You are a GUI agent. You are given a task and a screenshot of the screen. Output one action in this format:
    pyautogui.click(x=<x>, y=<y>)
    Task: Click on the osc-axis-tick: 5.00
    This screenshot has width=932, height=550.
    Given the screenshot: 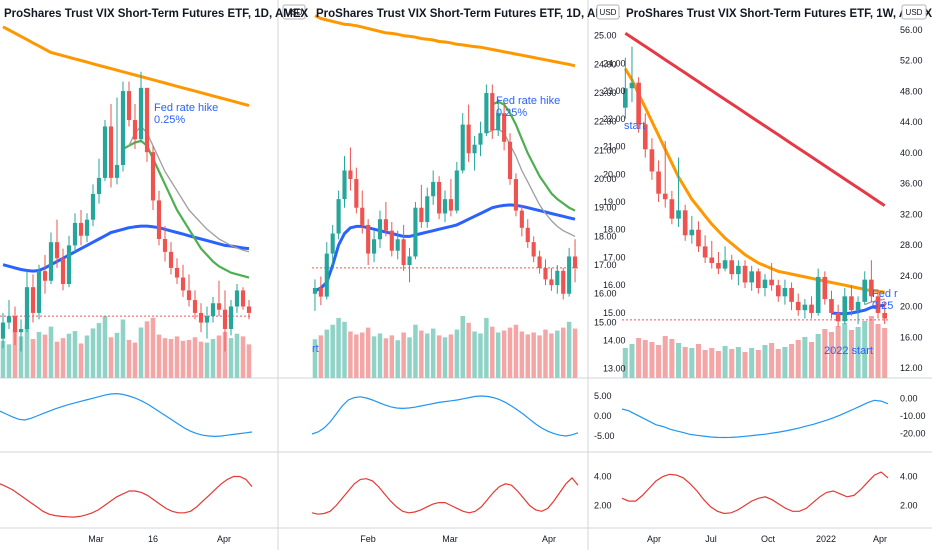 What is the action you would take?
    pyautogui.click(x=603, y=396)
    